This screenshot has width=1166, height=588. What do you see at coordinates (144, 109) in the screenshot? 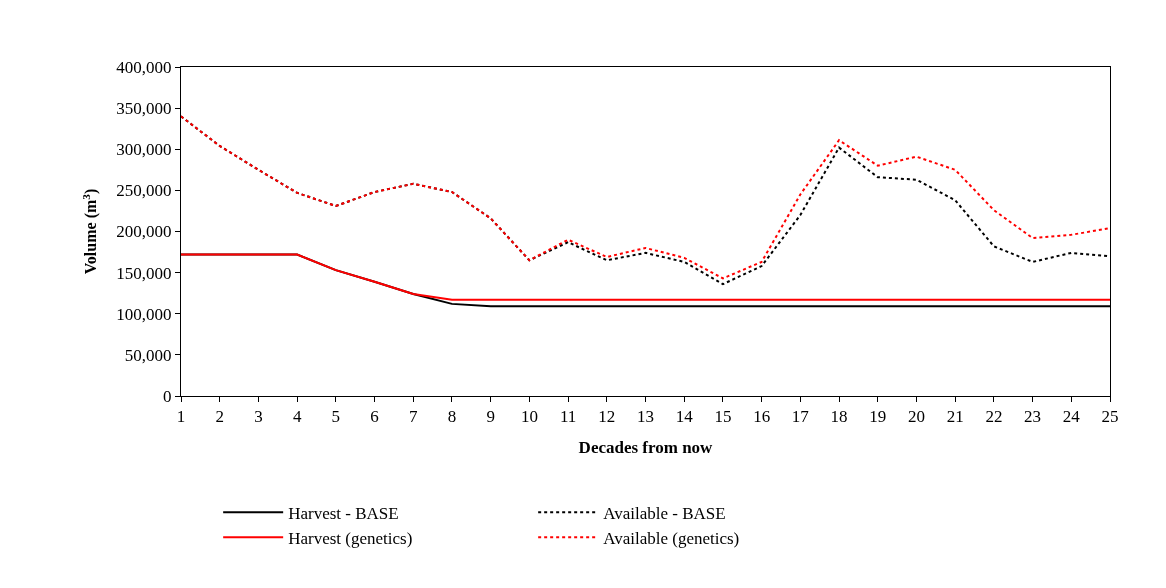
I see `y-tick-label: 350,000` at bounding box center [144, 109].